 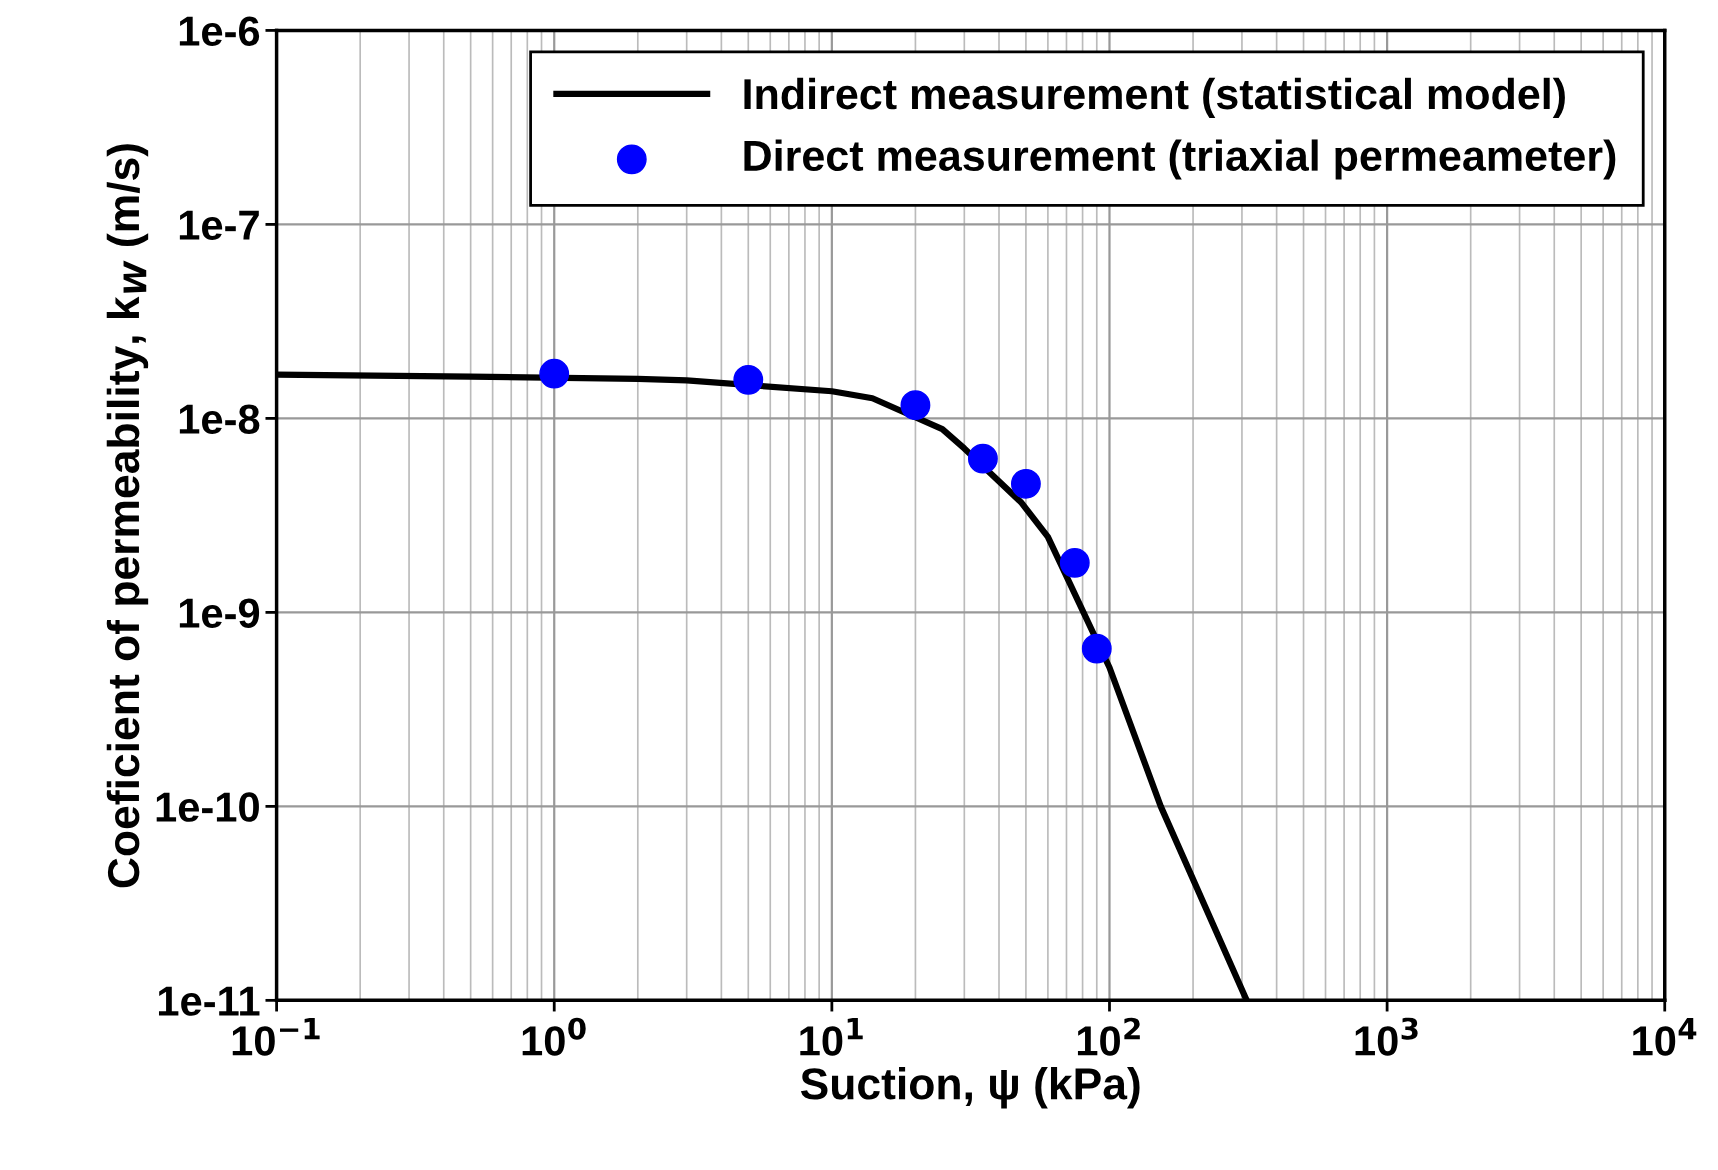 What do you see at coordinates (207, 807) in the screenshot?
I see `y-tick-label: 1e-10` at bounding box center [207, 807].